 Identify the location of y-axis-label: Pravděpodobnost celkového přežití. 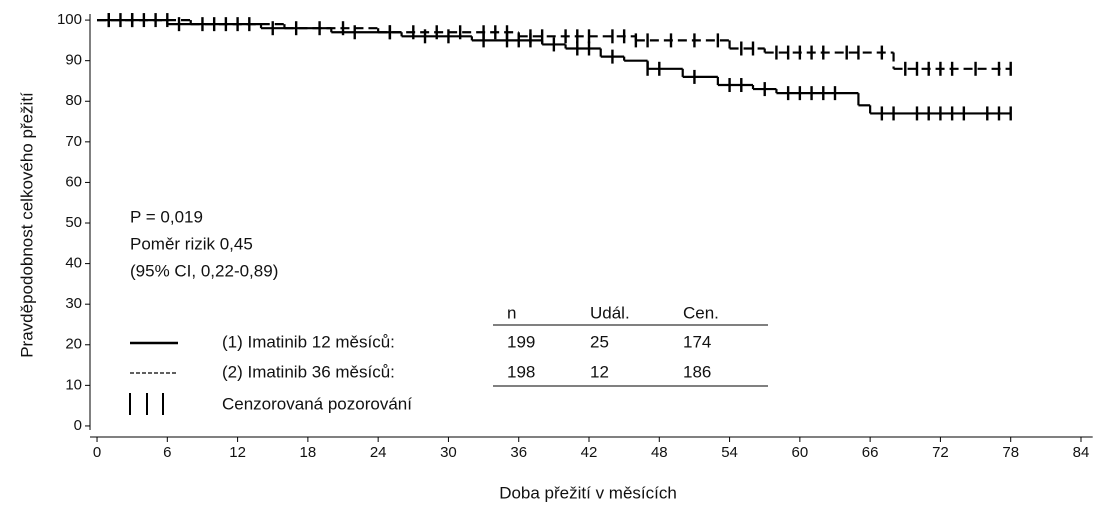
(26, 225).